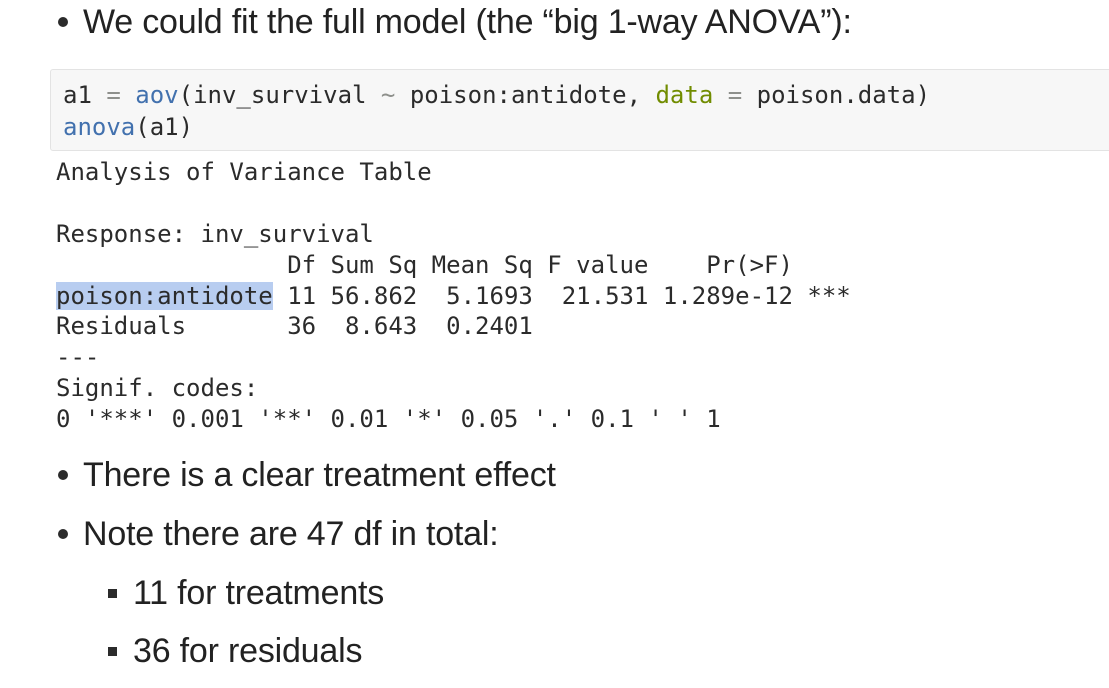 This screenshot has width=1109, height=688. I want to click on anova-table-header: Df Sum Sq Mean Sq F value Pr(>F), so click(424, 265).